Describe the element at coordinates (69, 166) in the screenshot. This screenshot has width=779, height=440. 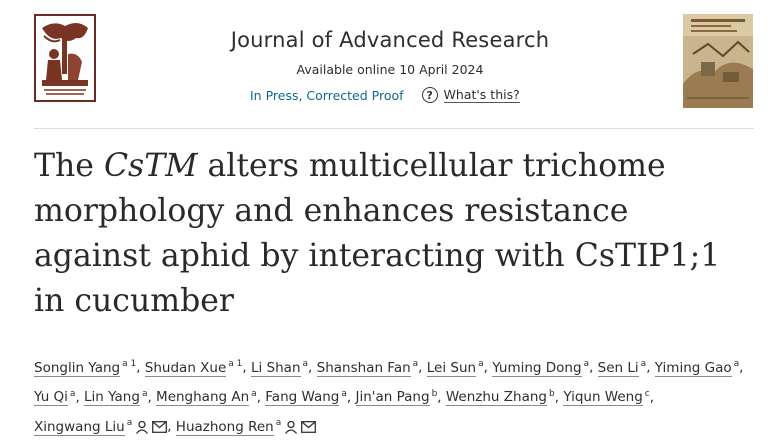
I see `article-title-prefix: The` at that location.